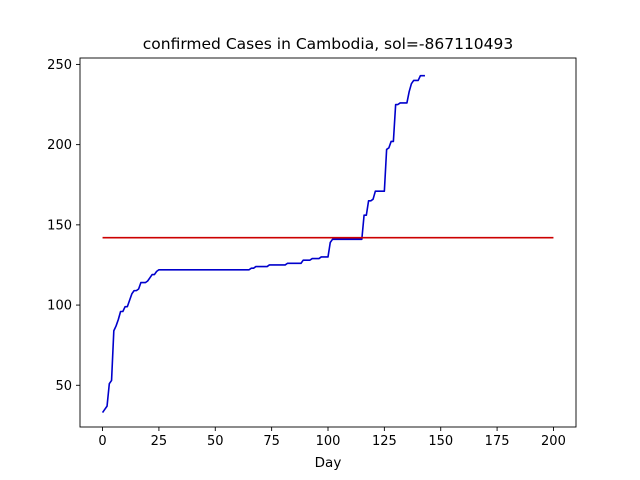 The width and height of the screenshot is (640, 480). What do you see at coordinates (328, 463) in the screenshot?
I see `x-axis-label: Day` at bounding box center [328, 463].